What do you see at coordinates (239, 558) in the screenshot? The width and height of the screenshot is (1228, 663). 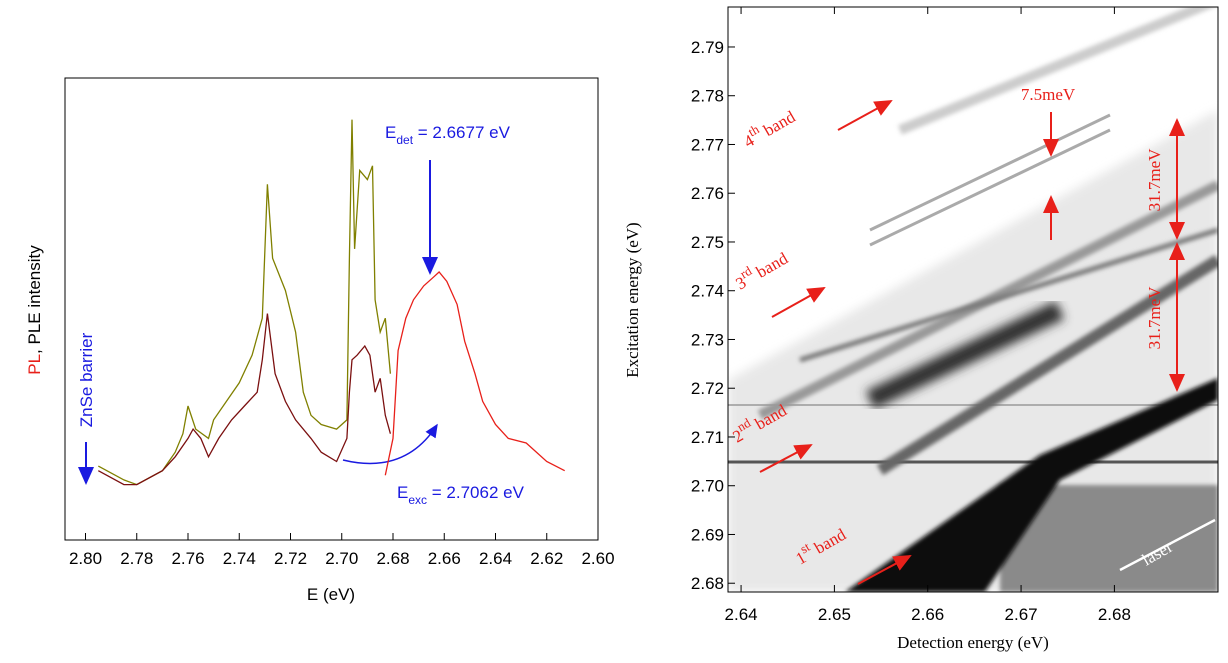 I see `x-tick-label: 2.74` at bounding box center [239, 558].